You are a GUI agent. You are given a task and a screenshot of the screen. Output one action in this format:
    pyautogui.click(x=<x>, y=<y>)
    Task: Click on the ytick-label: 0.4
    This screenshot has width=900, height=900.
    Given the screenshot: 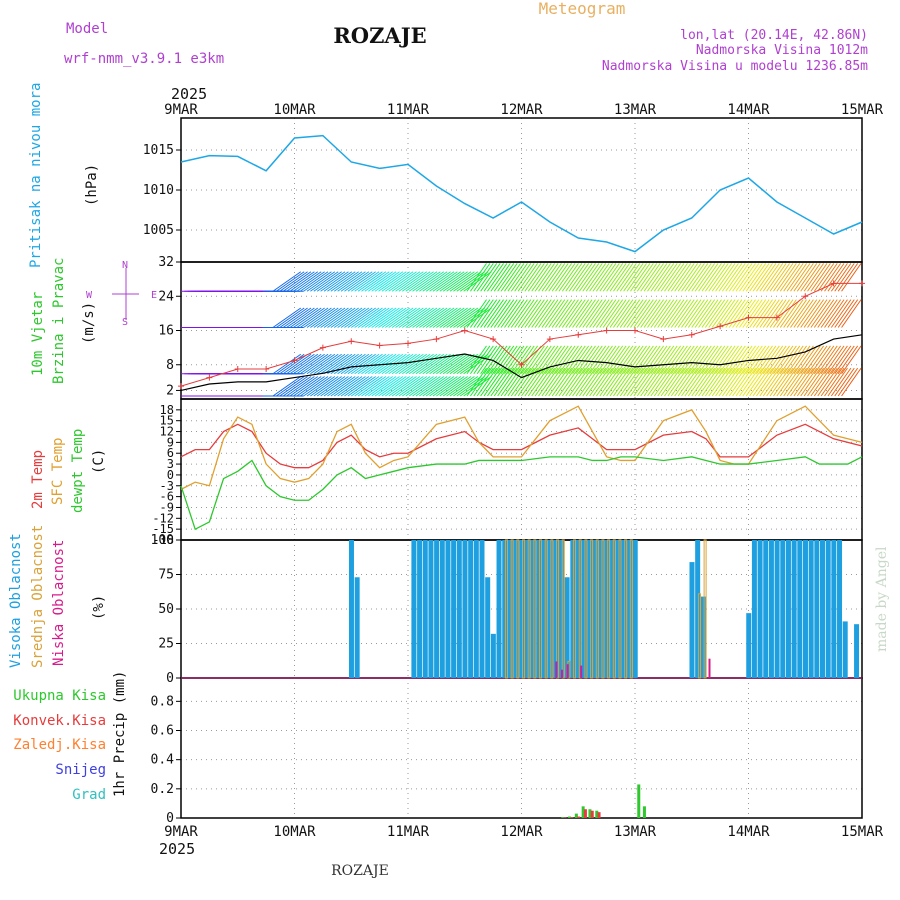 What is the action you would take?
    pyautogui.click(x=163, y=760)
    